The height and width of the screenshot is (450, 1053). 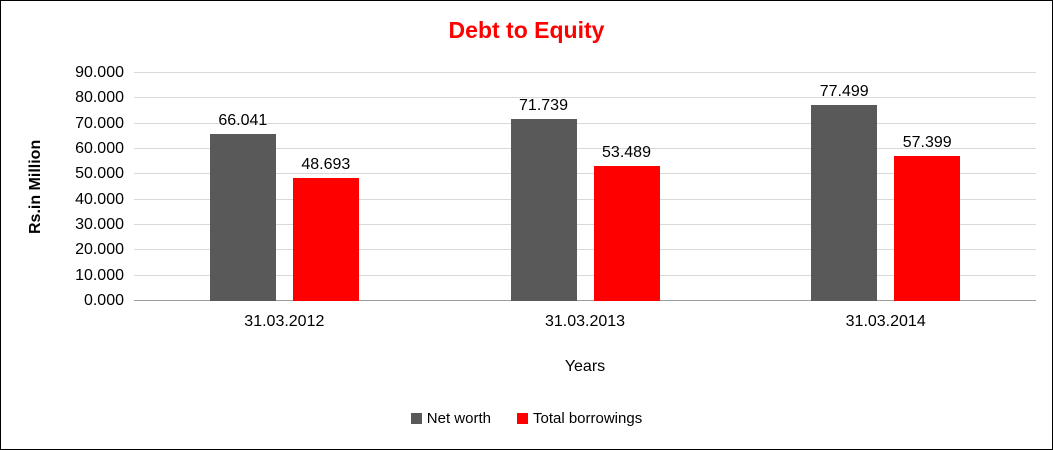 I want to click on x-axis-title: Years, so click(x=585, y=366).